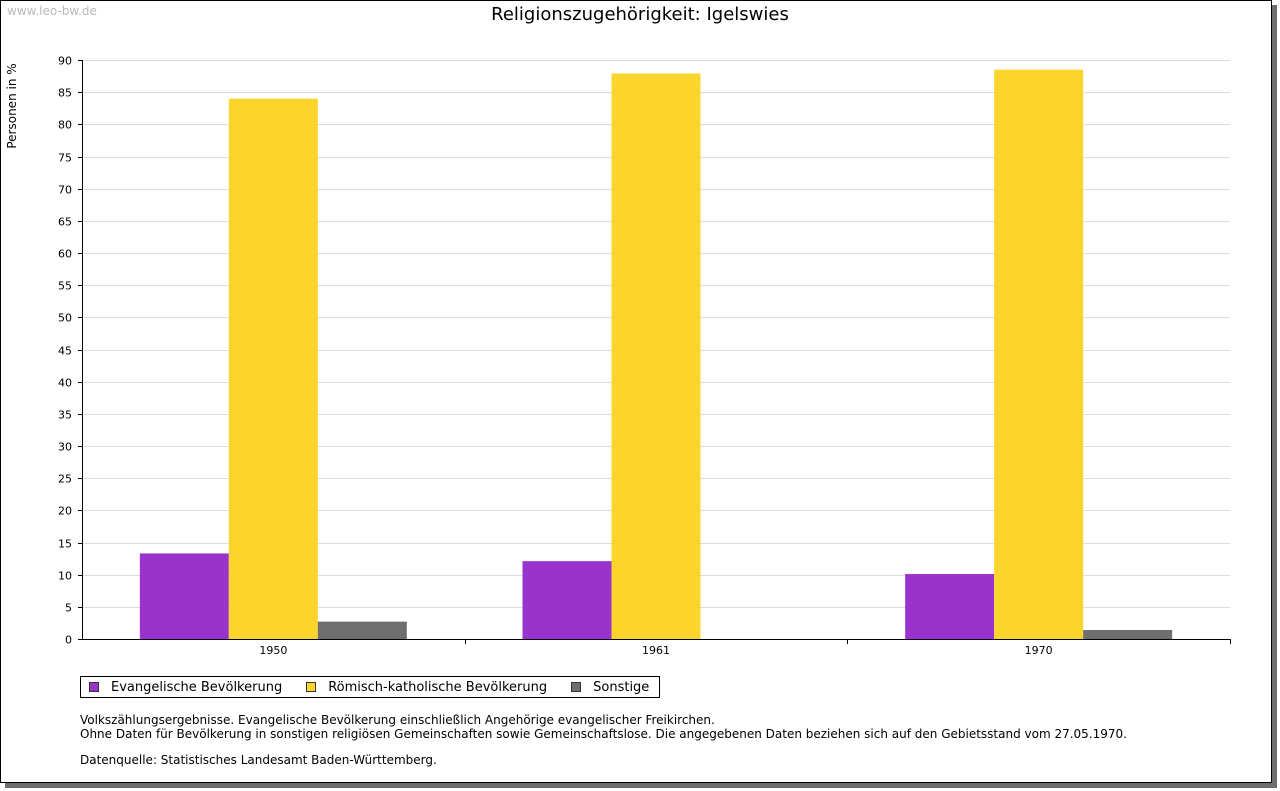 The width and height of the screenshot is (1280, 791). Describe the element at coordinates (65, 544) in the screenshot. I see `y-tick-label: 15` at that location.